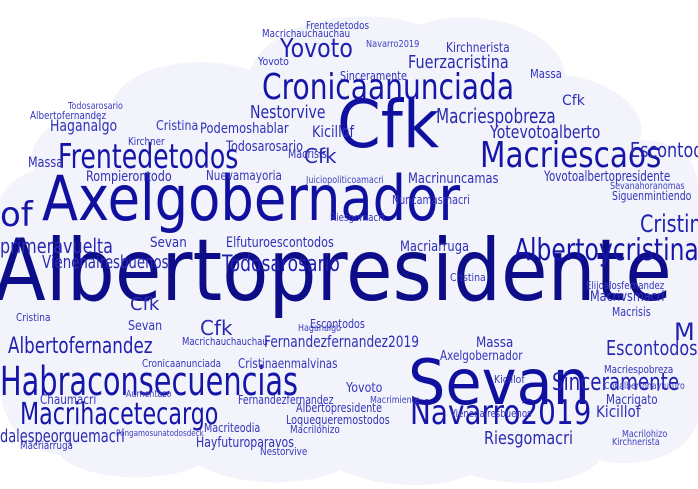  What do you see at coordinates (338, 25) in the screenshot?
I see `word-frentedetodos-small: Frentedetodos` at bounding box center [338, 25].